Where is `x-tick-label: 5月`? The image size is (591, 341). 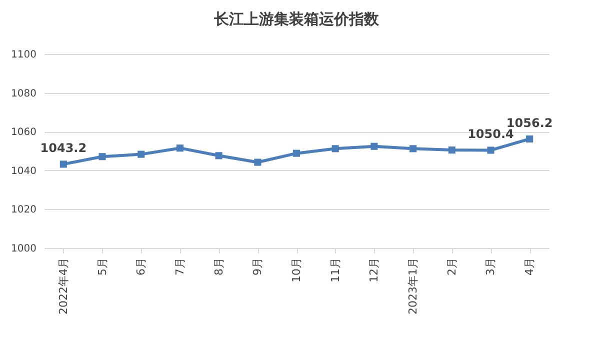
x-tick-label: 5月 is located at coordinates (102, 267).